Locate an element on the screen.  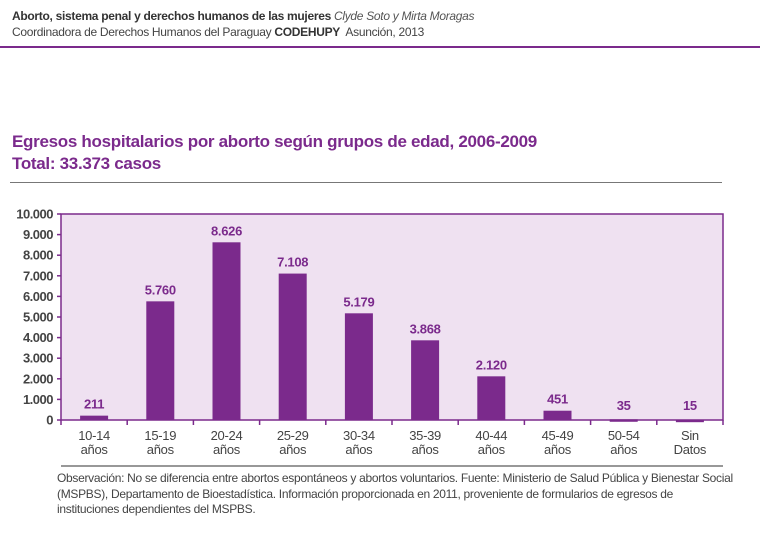
y-tick-label: 7.000 is located at coordinates (38, 275).